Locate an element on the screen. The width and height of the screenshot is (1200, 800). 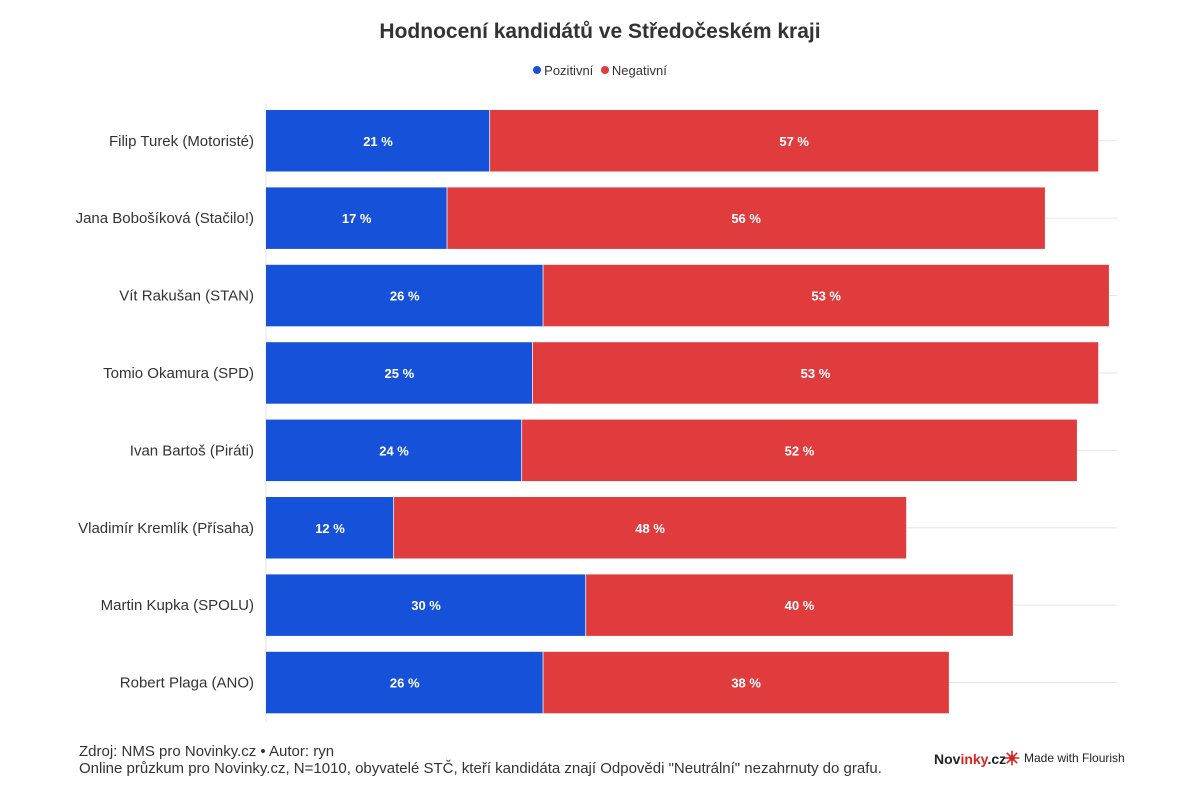
legend-item-negative: Negativní is located at coordinates (633, 70).